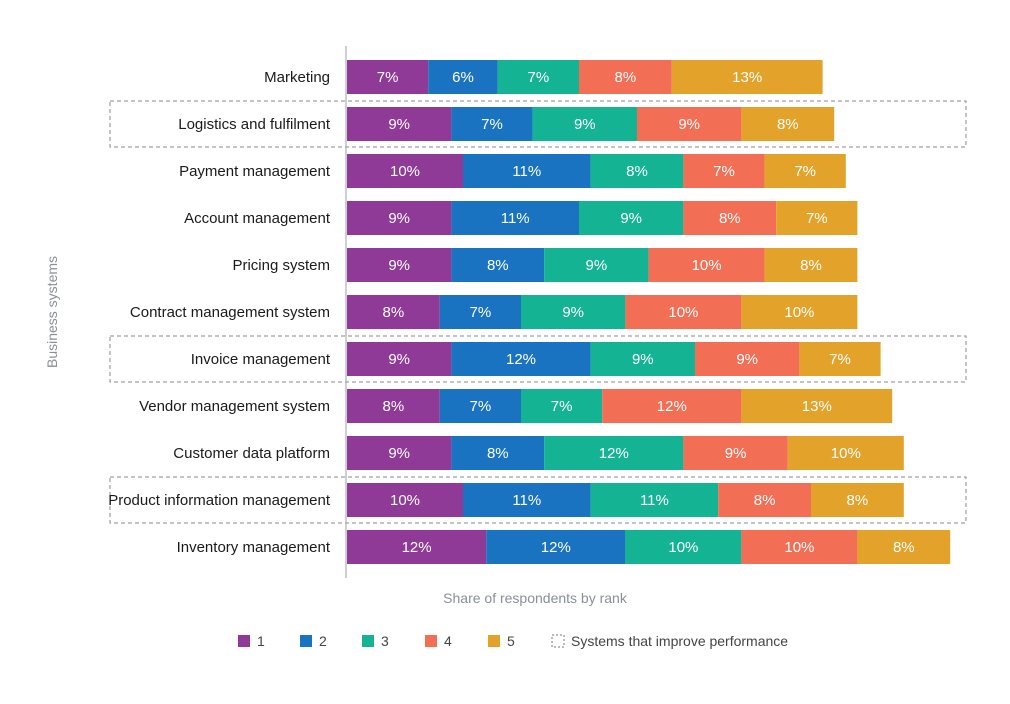 The width and height of the screenshot is (1010, 704). Describe the element at coordinates (385, 641) in the screenshot. I see `legend-label: 3` at that location.